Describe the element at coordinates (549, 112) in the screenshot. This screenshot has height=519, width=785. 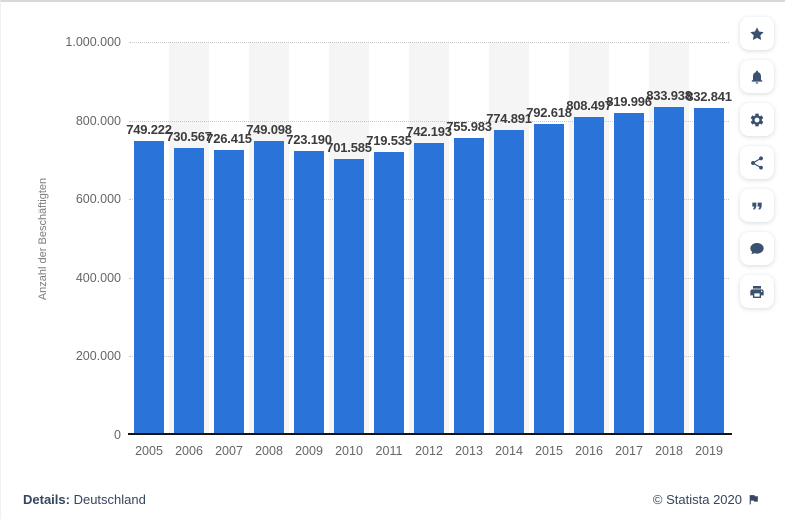
I see `bar-value-label: 792.618` at that location.